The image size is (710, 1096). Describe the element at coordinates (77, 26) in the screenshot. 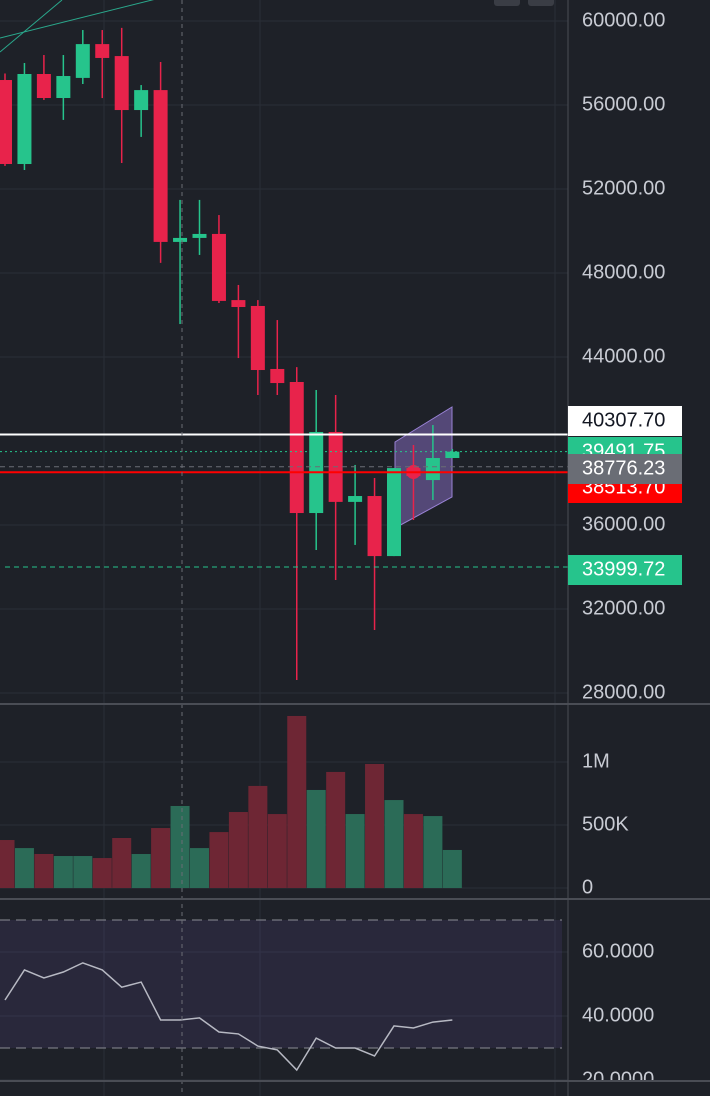

I see `trend-lines` at that location.